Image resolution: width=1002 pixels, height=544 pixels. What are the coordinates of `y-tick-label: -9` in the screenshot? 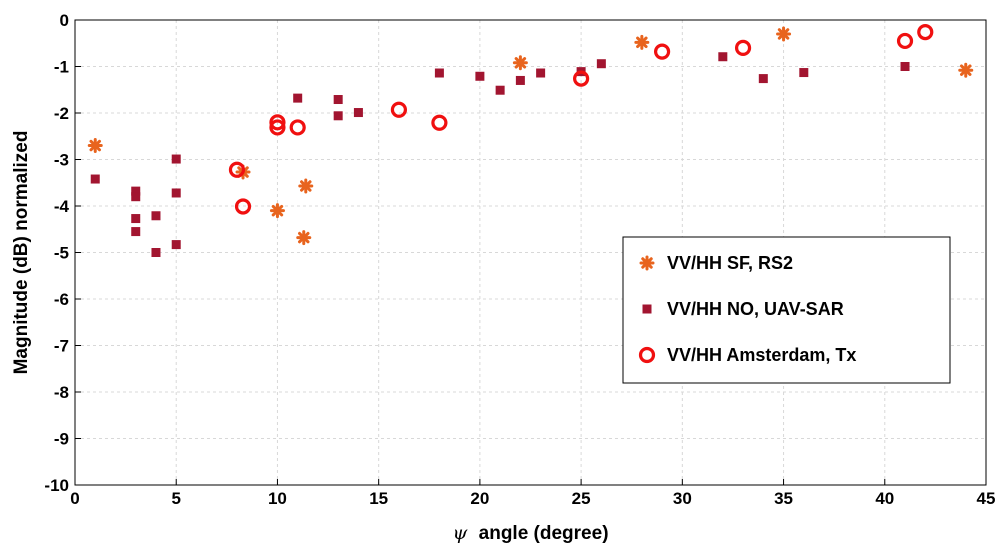 It's located at (61, 439).